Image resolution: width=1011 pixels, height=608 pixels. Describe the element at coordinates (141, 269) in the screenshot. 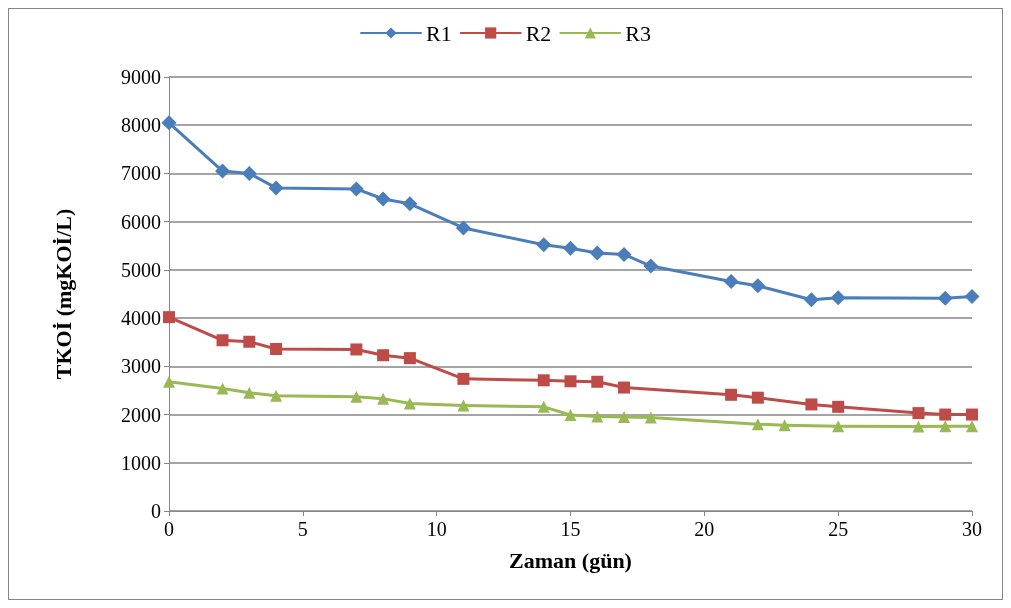

I see `y-tick-label: 5000` at that location.